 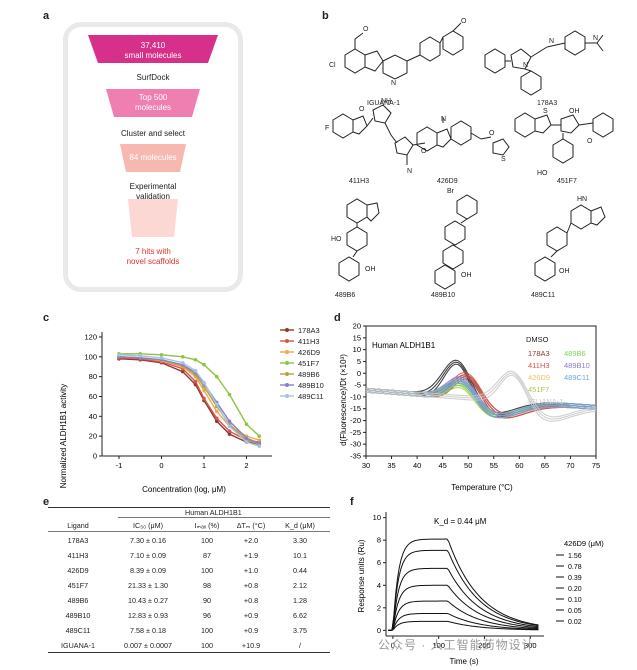 What do you see at coordinates (93, 416) in the screenshot?
I see `y-tick-label: 40` at bounding box center [93, 416].